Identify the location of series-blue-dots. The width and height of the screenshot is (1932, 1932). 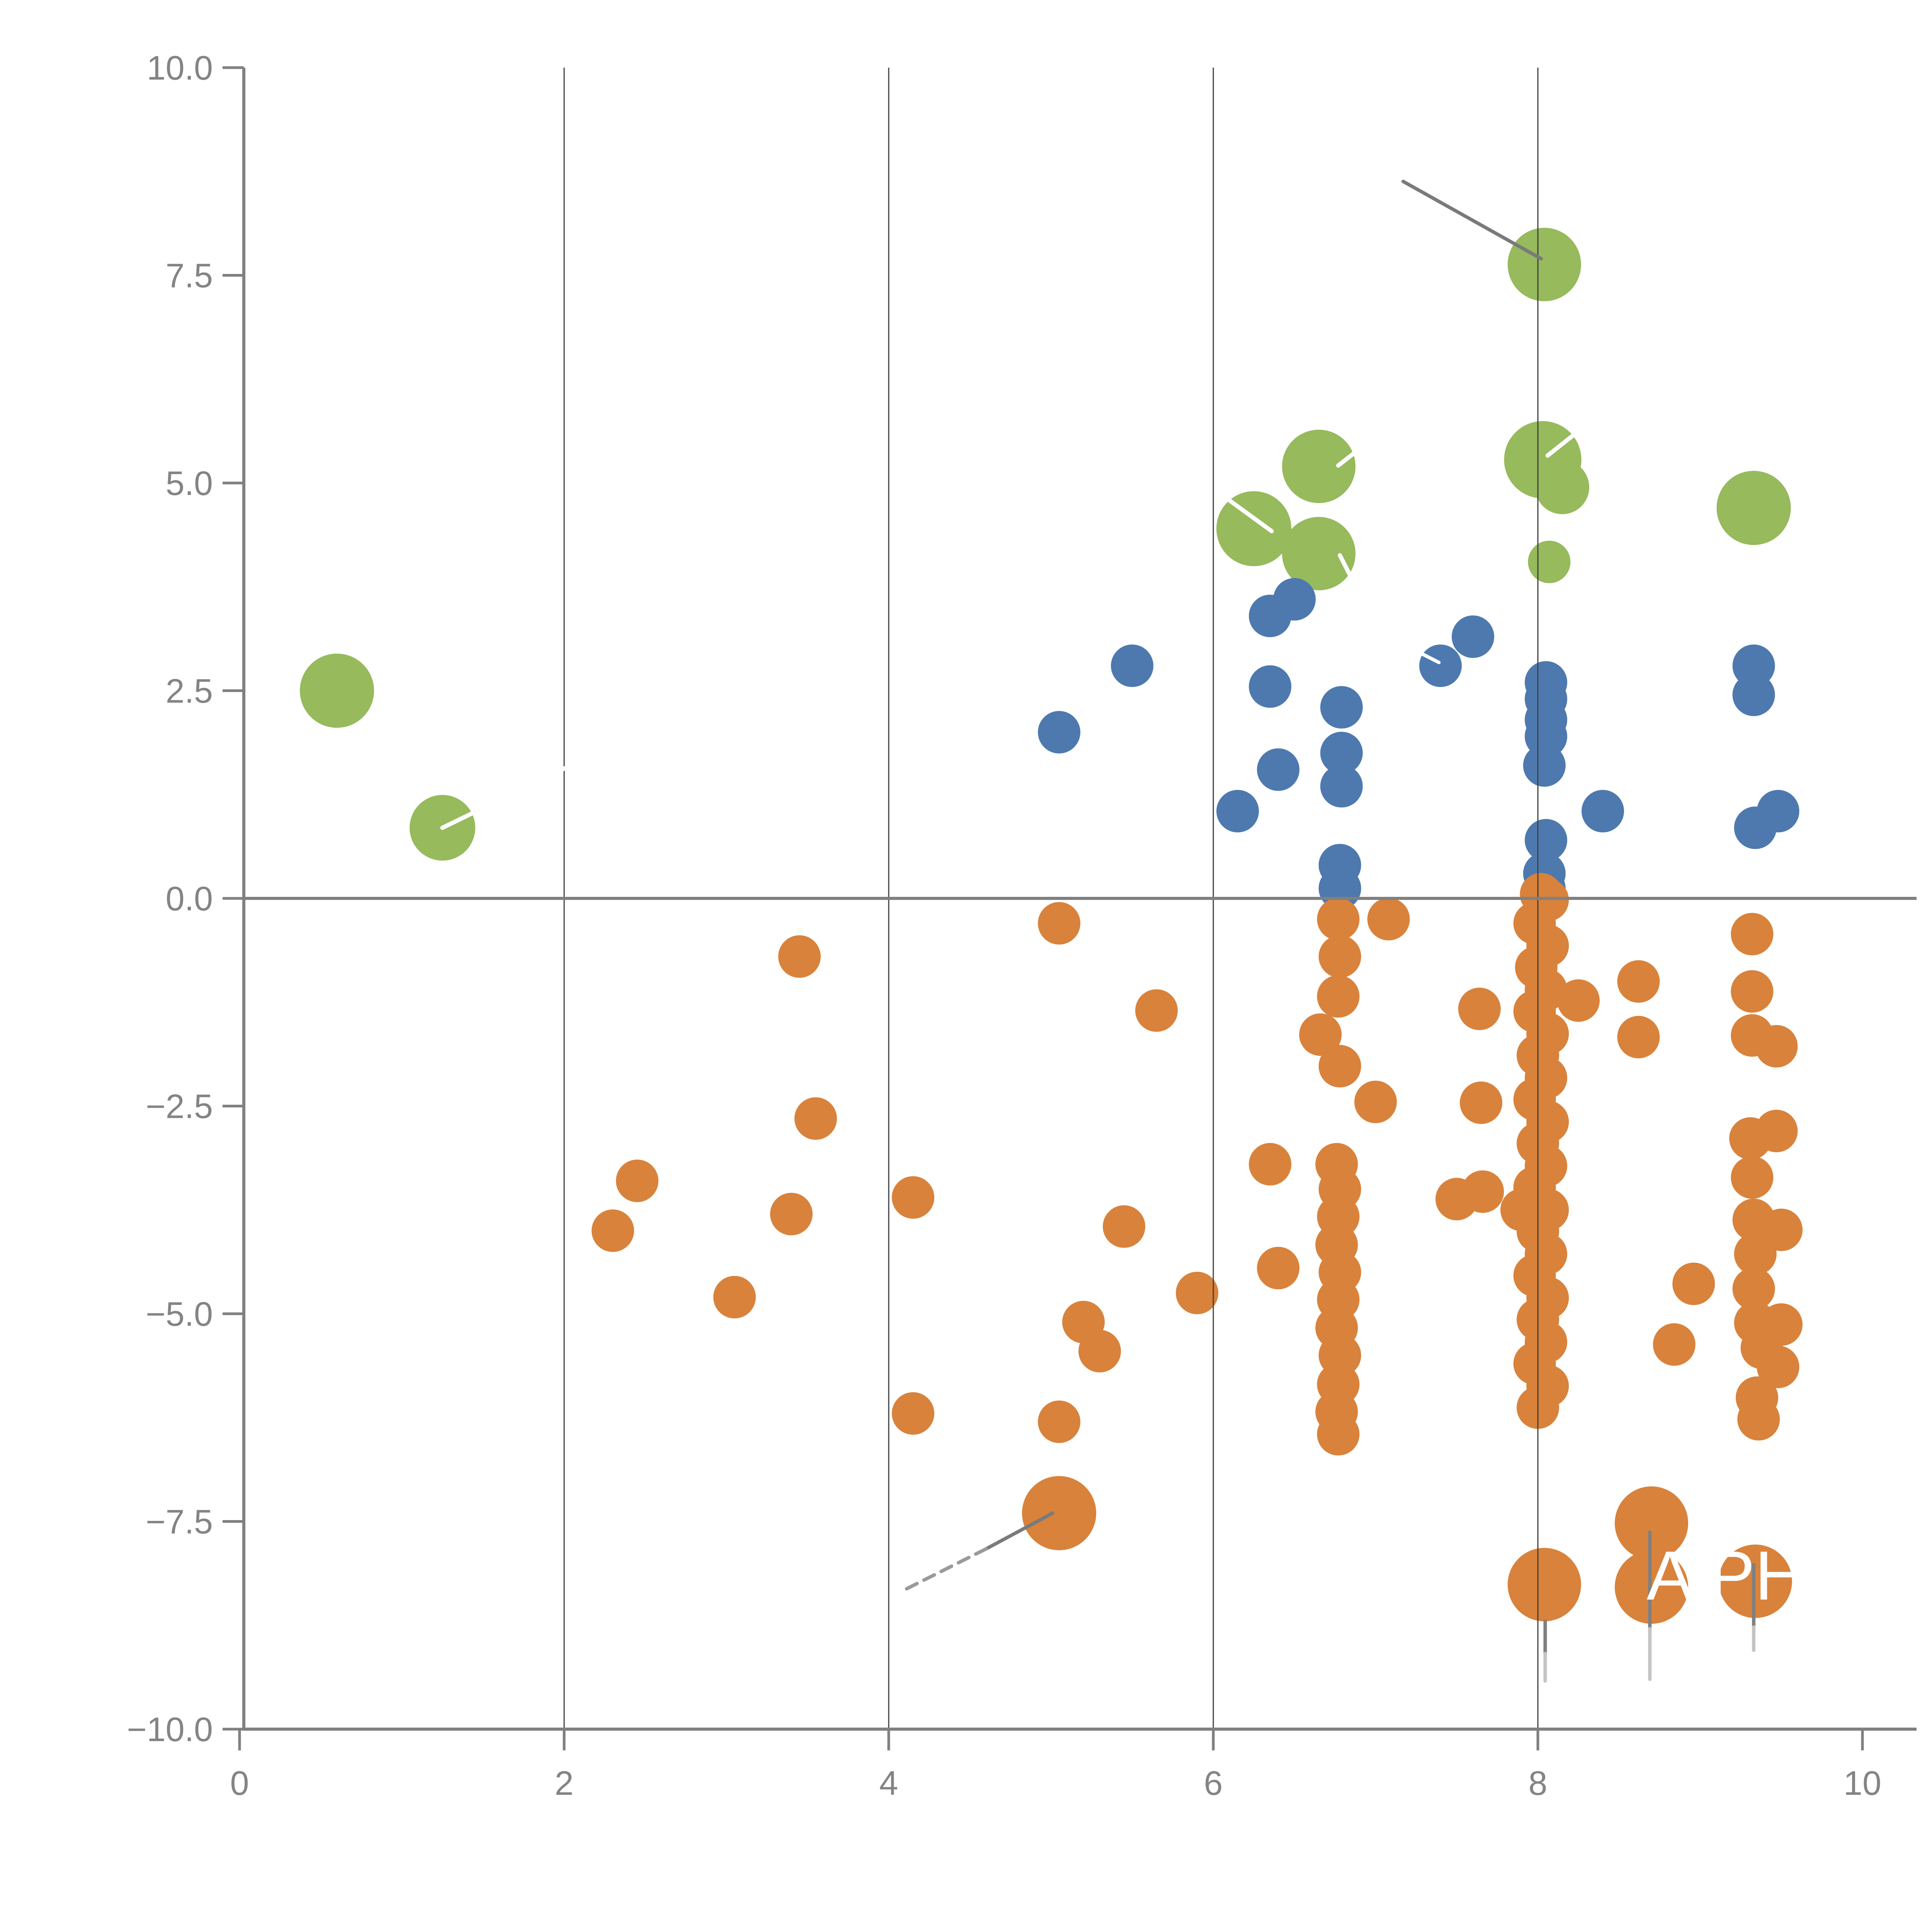
(1419, 744).